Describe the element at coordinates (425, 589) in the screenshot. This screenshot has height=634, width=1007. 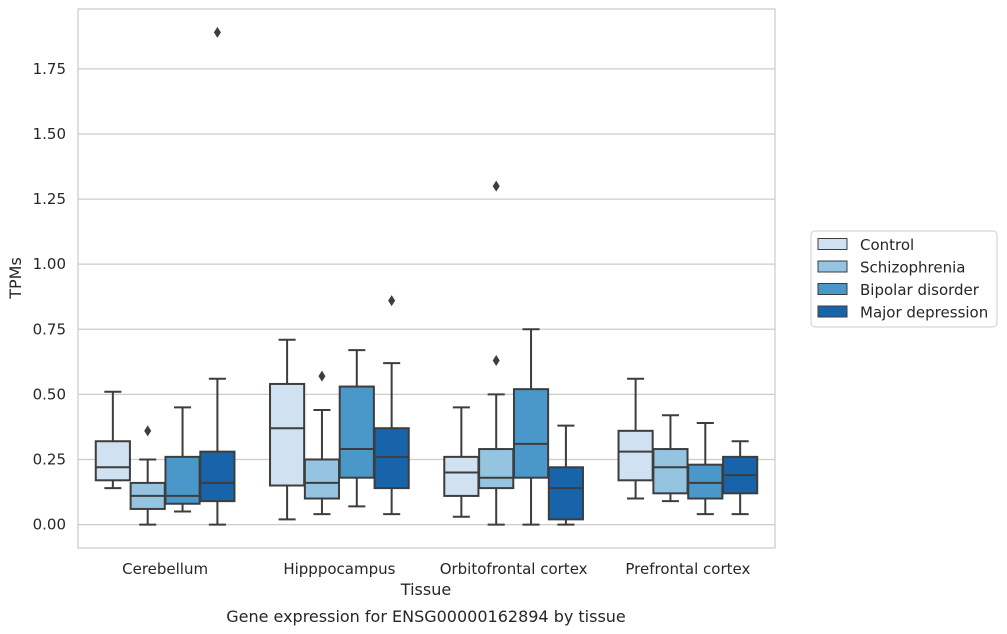
I see `x-axis-label: Tissue` at that location.